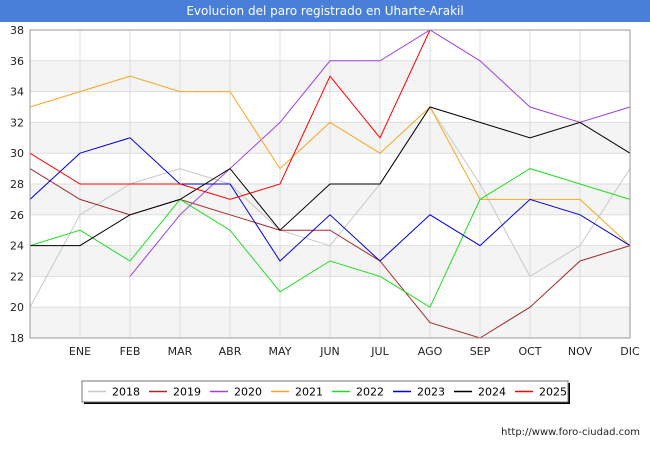 This screenshot has height=450, width=650. Describe the element at coordinates (187, 392) in the screenshot. I see `legend-label-2019: 2019` at that location.